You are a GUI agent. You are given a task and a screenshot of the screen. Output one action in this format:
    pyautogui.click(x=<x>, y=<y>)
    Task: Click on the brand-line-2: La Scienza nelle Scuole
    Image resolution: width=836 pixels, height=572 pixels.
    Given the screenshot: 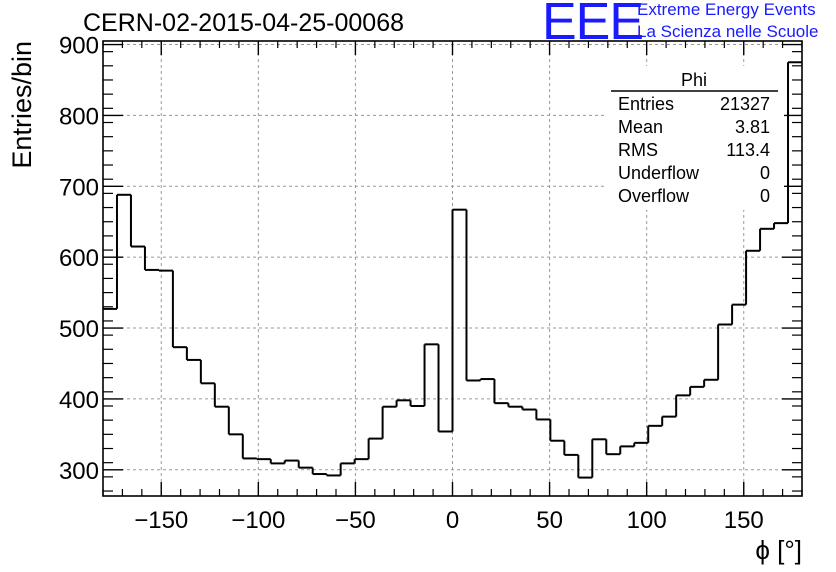 What is the action you would take?
    pyautogui.click(x=728, y=31)
    